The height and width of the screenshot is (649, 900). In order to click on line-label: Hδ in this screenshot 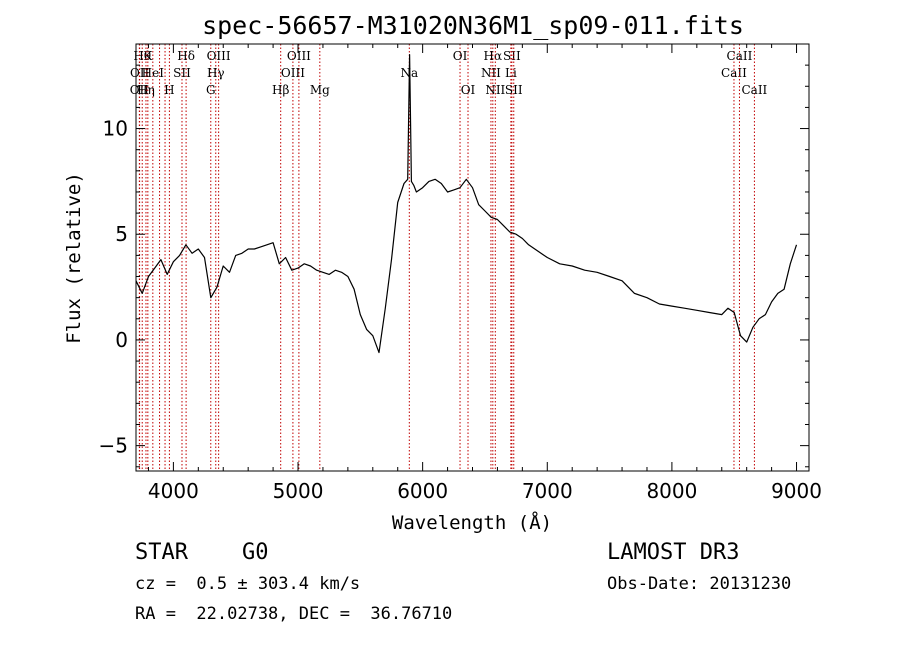, I will do `click(186, 56)`.